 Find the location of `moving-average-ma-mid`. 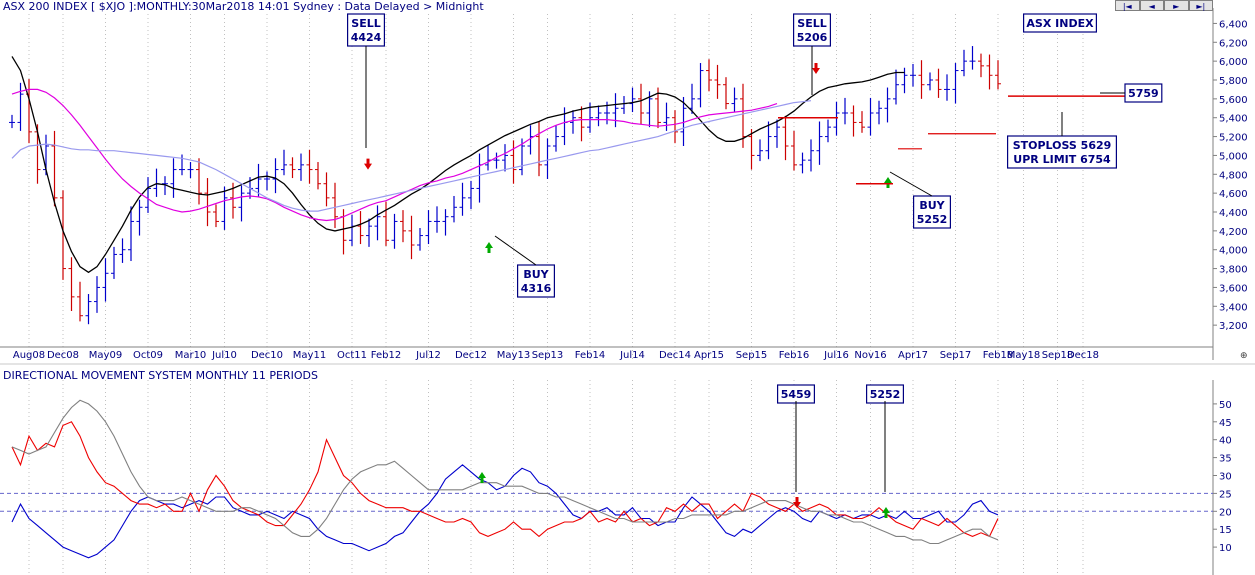

moving-average-ma-mid is located at coordinates (394, 155).